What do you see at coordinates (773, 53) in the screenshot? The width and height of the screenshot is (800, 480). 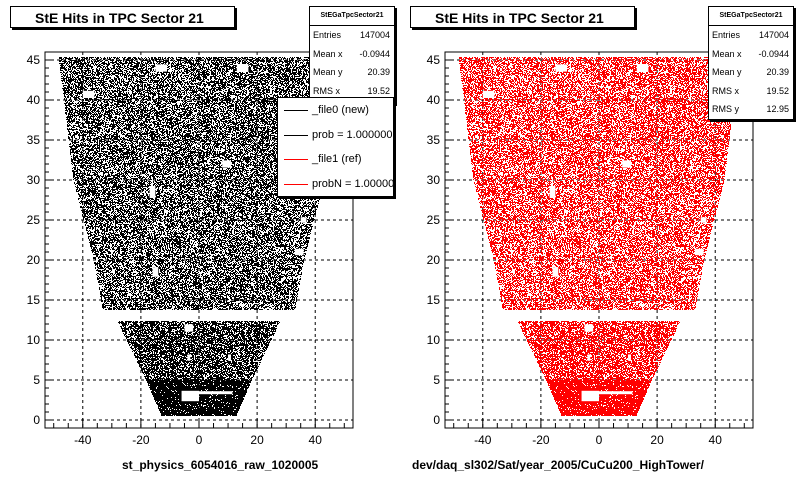 I see `stats-mean-x: -0.0944` at bounding box center [773, 53].